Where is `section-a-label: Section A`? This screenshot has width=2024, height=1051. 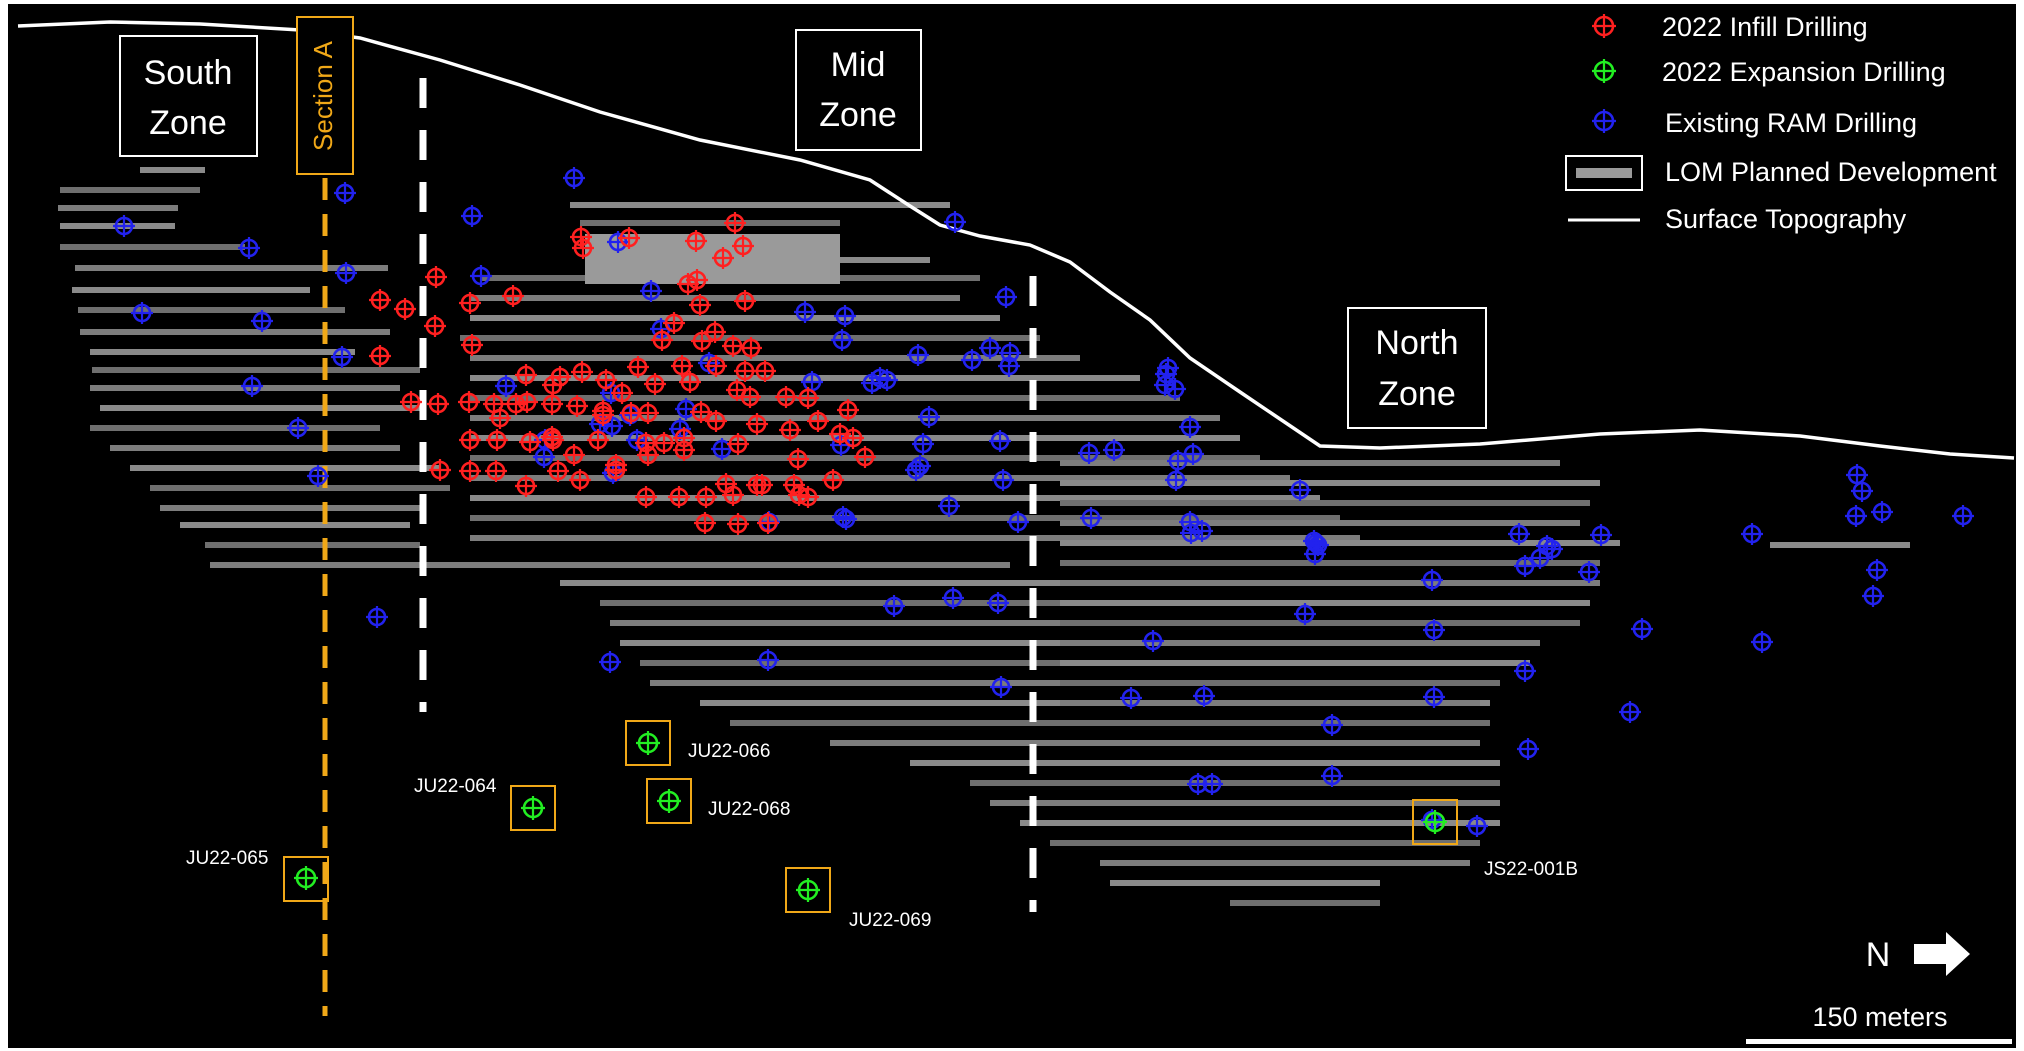 section-a-label: Section A is located at coordinates (323, 95).